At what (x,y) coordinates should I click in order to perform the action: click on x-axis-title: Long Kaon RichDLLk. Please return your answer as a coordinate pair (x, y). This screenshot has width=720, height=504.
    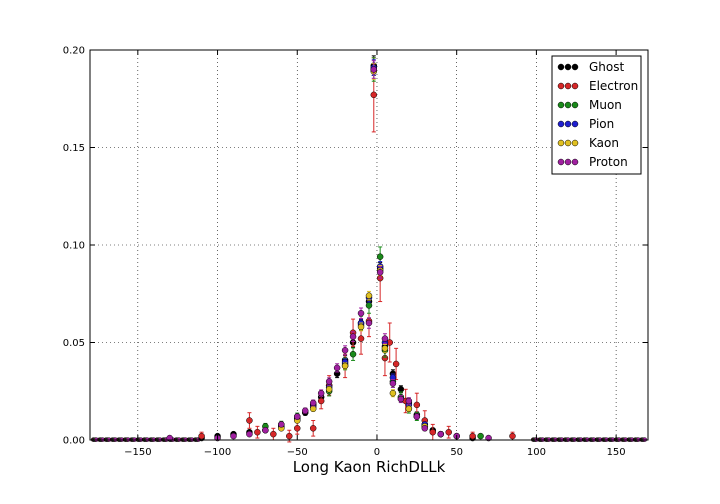
    Looking at the image, I should click on (369, 467).